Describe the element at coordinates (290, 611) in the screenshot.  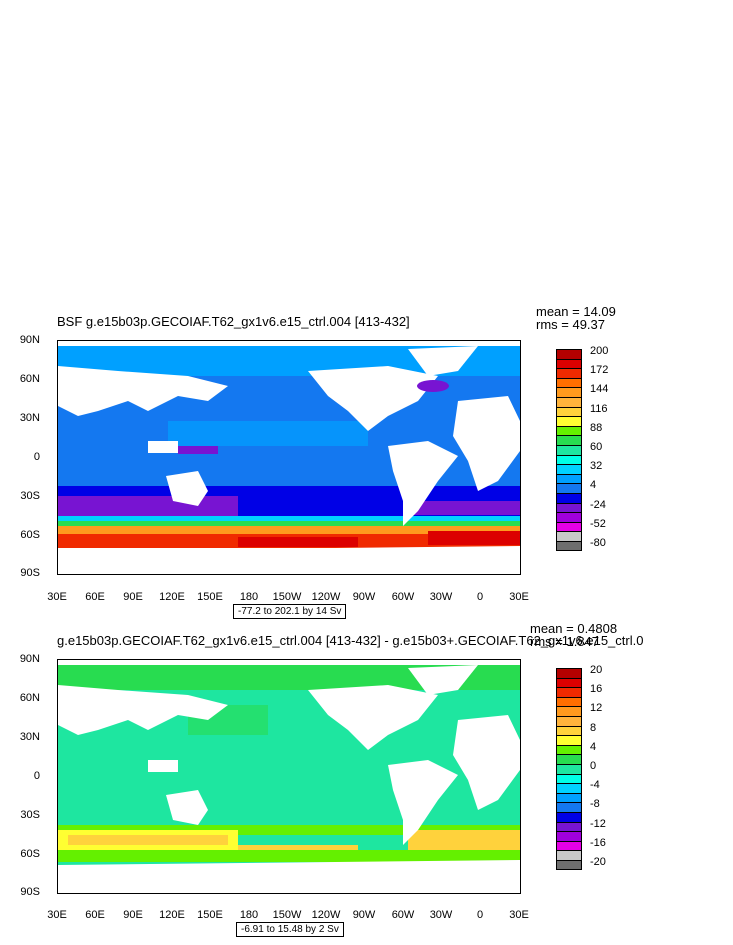
I see `panel-1-range: -77.2 to 202.1 by 14 Sv` at that location.